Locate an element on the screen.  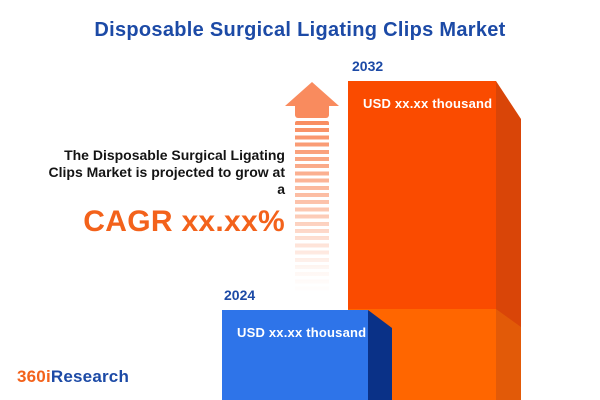
projection-line-3: a is located at coordinates (281, 189).